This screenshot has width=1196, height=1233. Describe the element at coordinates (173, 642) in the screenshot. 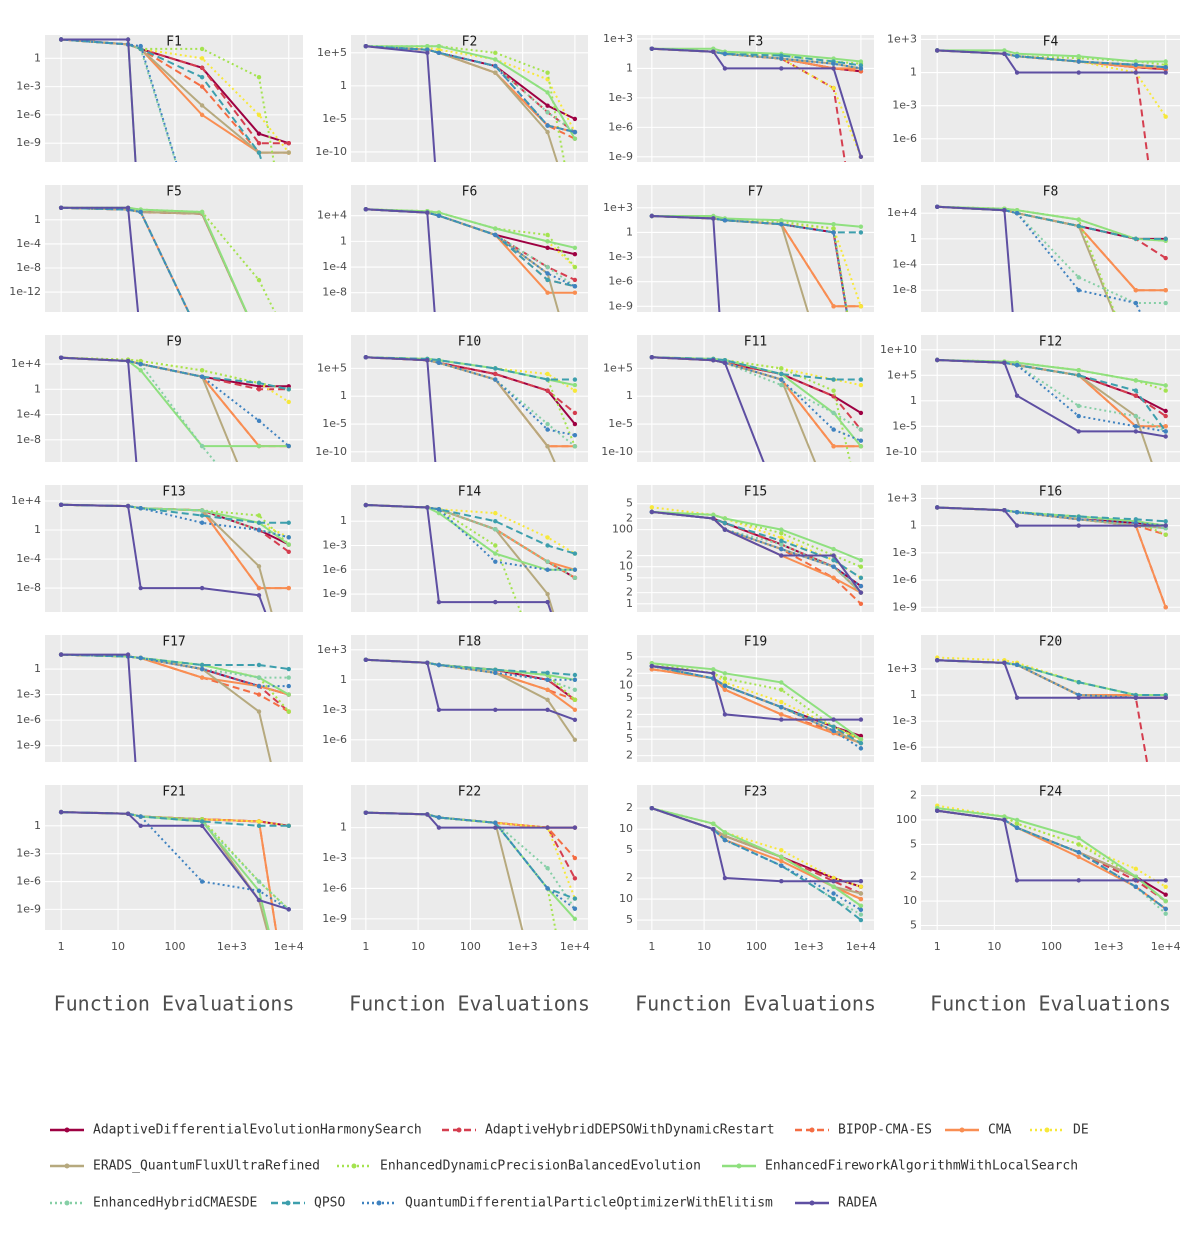

I see `panel-title: F17` at that location.